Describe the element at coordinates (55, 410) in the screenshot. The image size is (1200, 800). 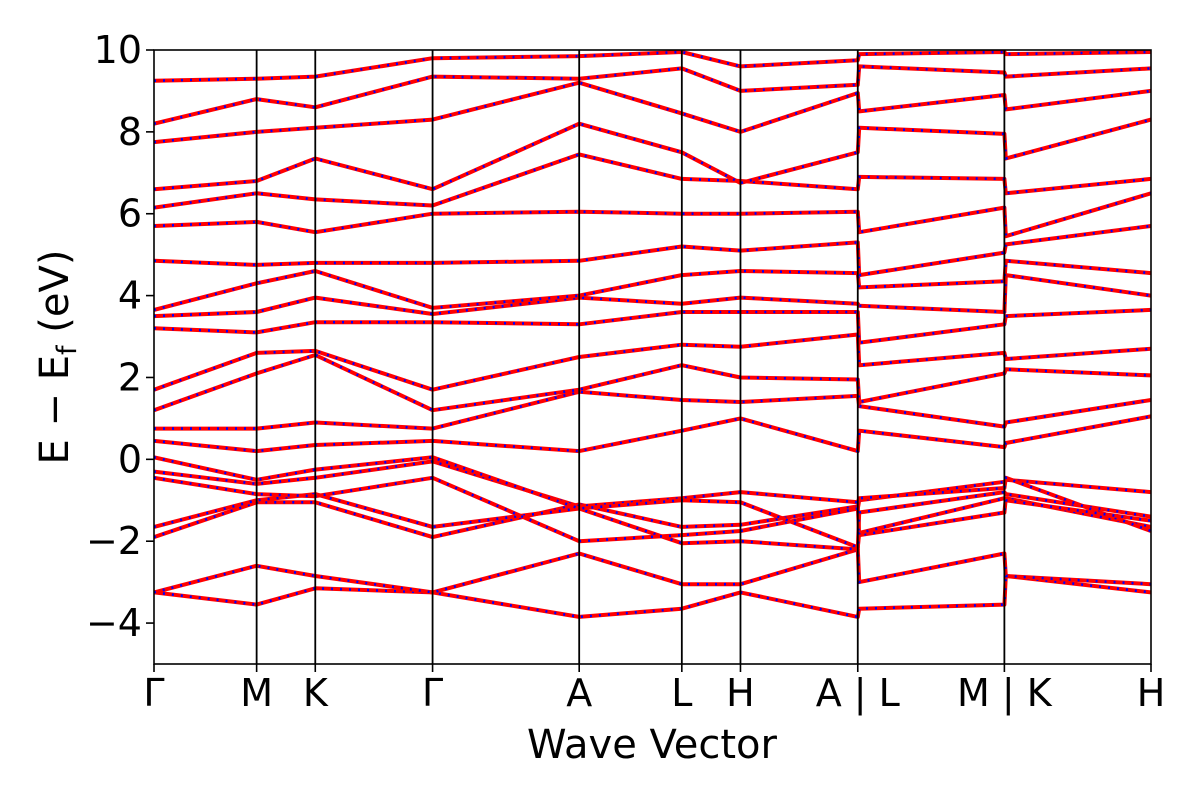
I see `y-axis-label-main: E − E` at that location.